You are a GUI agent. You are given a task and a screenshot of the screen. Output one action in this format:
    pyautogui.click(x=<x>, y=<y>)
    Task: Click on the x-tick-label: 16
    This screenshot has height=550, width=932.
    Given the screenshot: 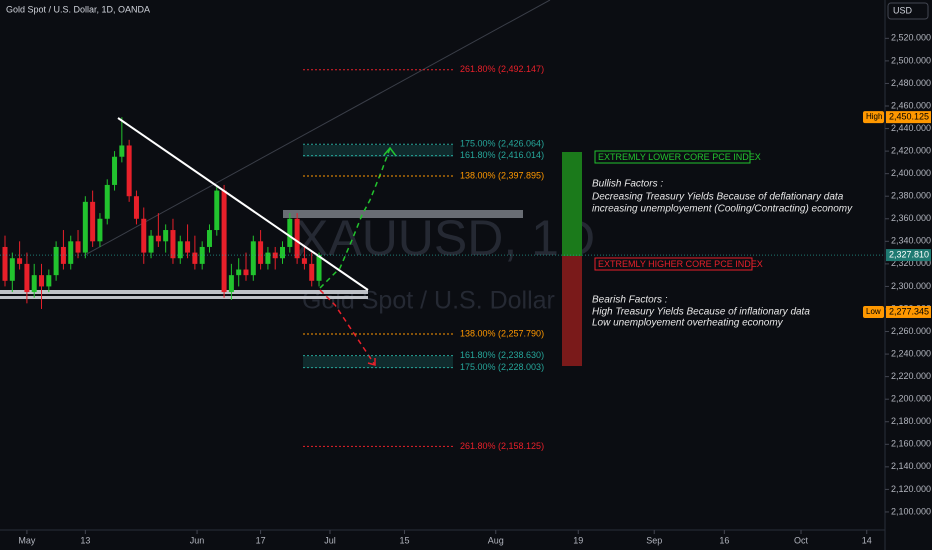 What is the action you would take?
    pyautogui.click(x=724, y=540)
    